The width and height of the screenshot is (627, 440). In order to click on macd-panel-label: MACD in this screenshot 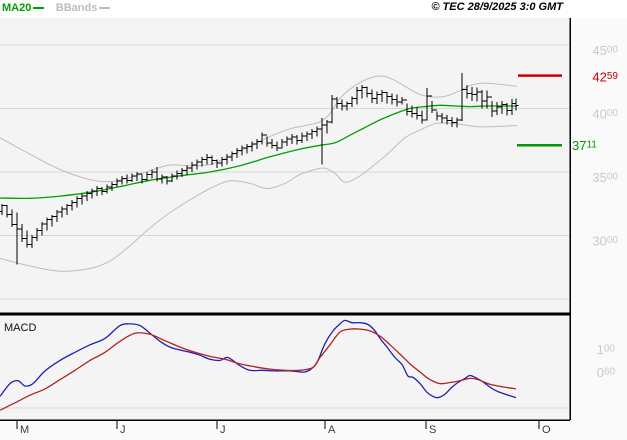, I will do `click(20, 328)`.